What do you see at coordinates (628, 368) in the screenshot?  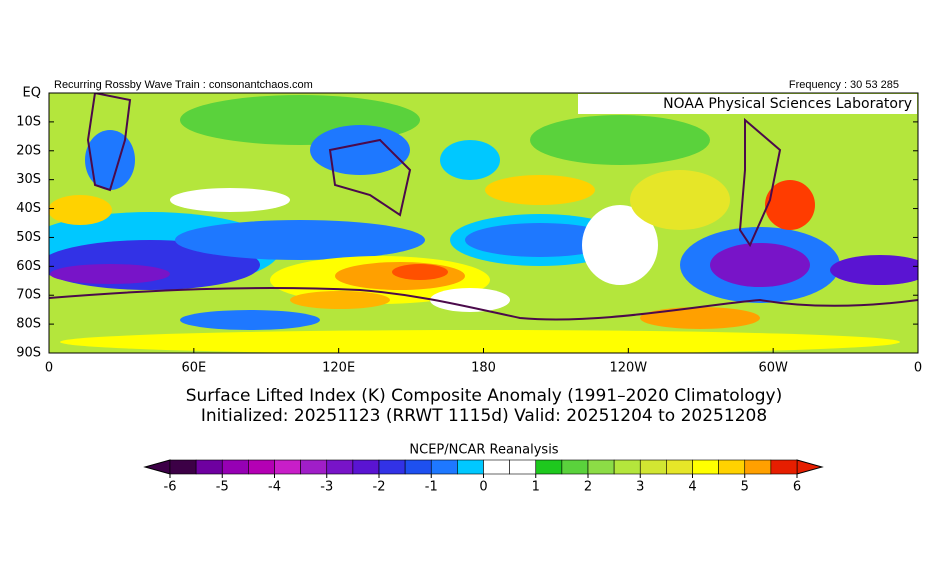 I see `lon-label: 120W` at bounding box center [628, 368].